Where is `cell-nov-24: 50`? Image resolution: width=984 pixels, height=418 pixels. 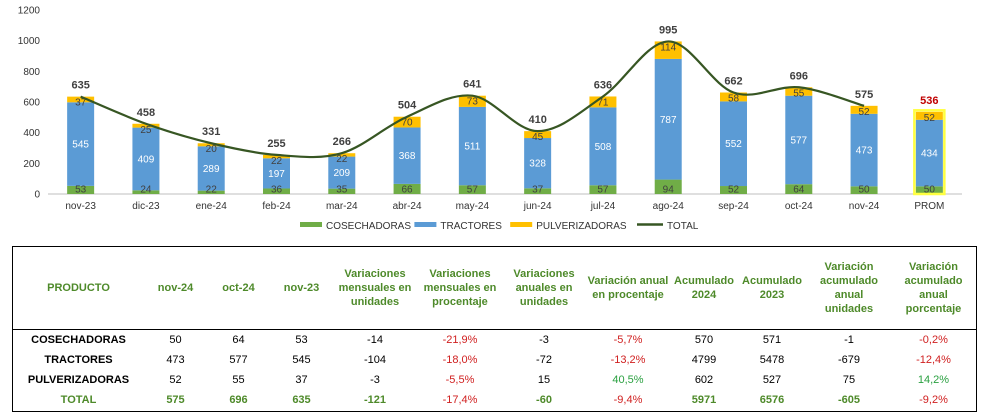
cell-nov-24: 50 is located at coordinates (175, 340).